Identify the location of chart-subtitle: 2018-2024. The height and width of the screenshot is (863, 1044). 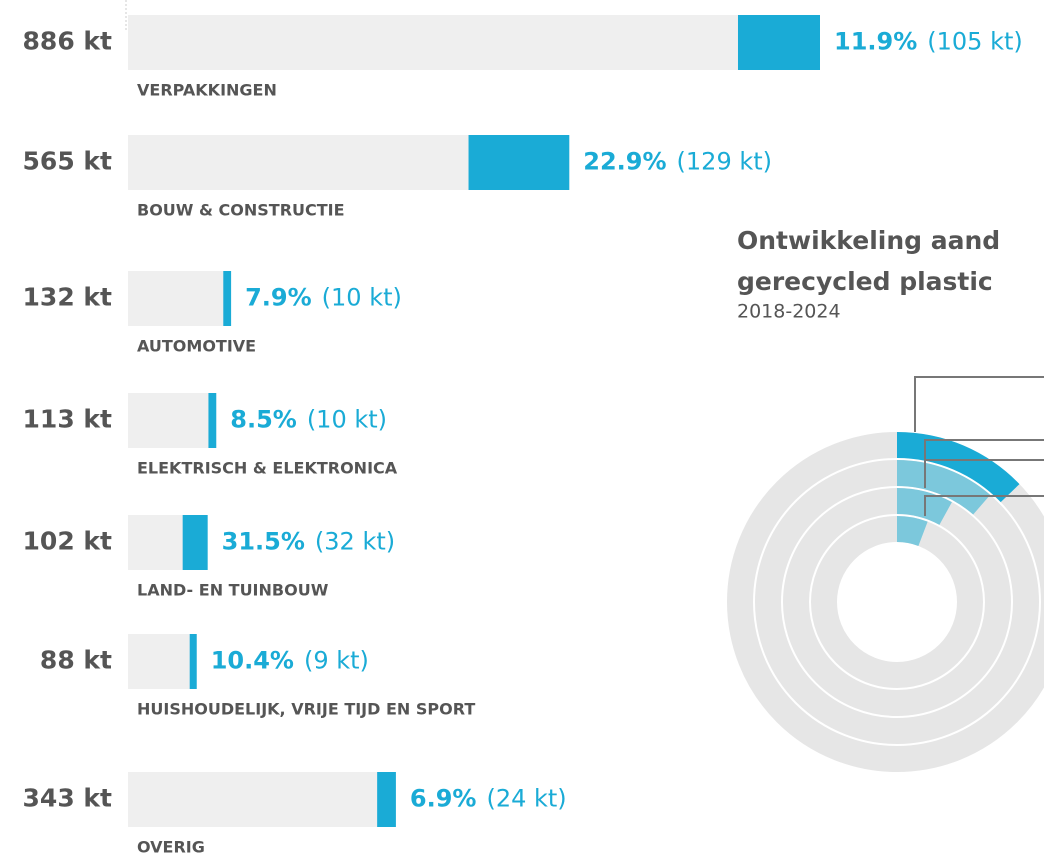
(789, 312).